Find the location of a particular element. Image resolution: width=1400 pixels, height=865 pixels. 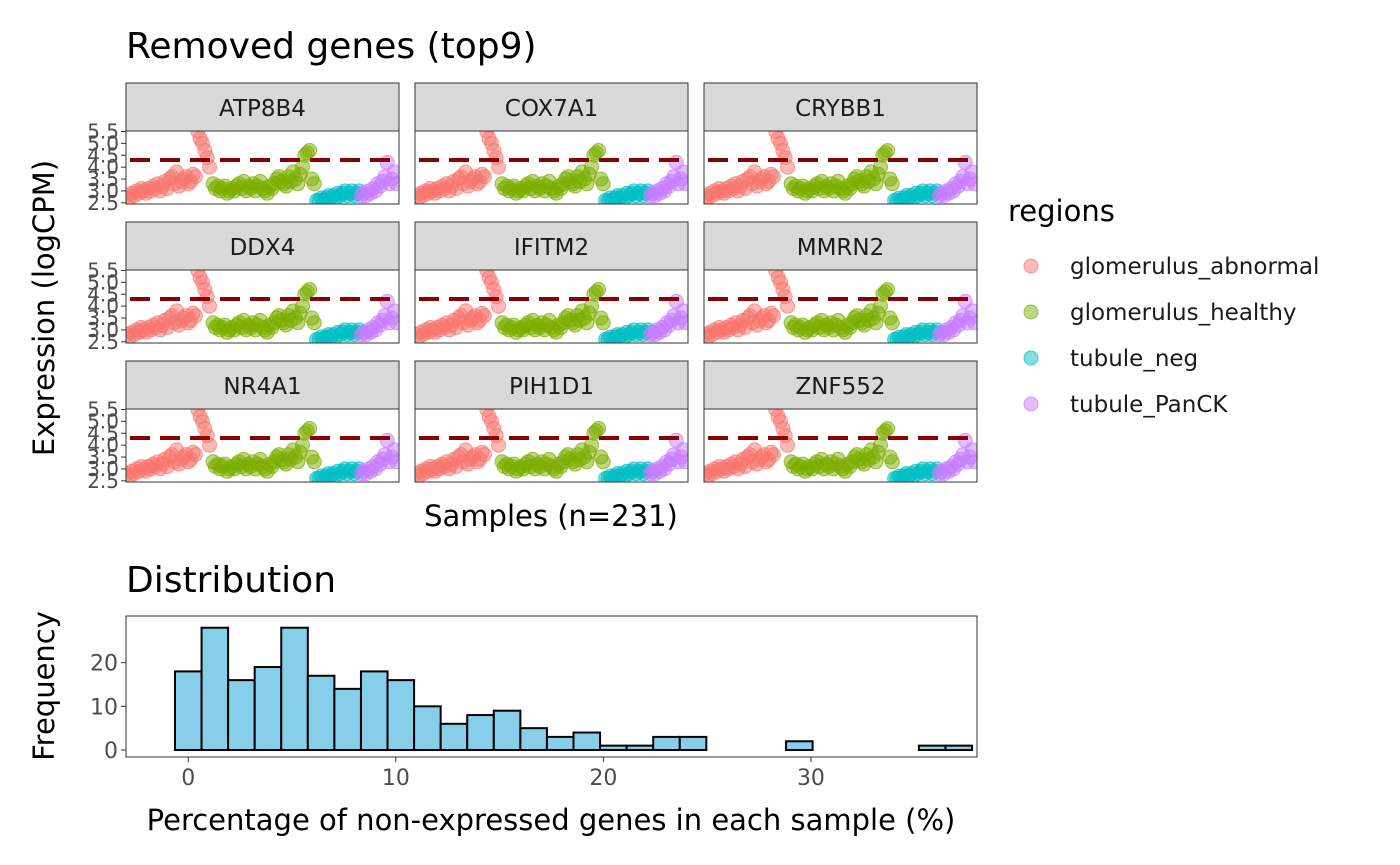

histogram-border is located at coordinates (551, 686).